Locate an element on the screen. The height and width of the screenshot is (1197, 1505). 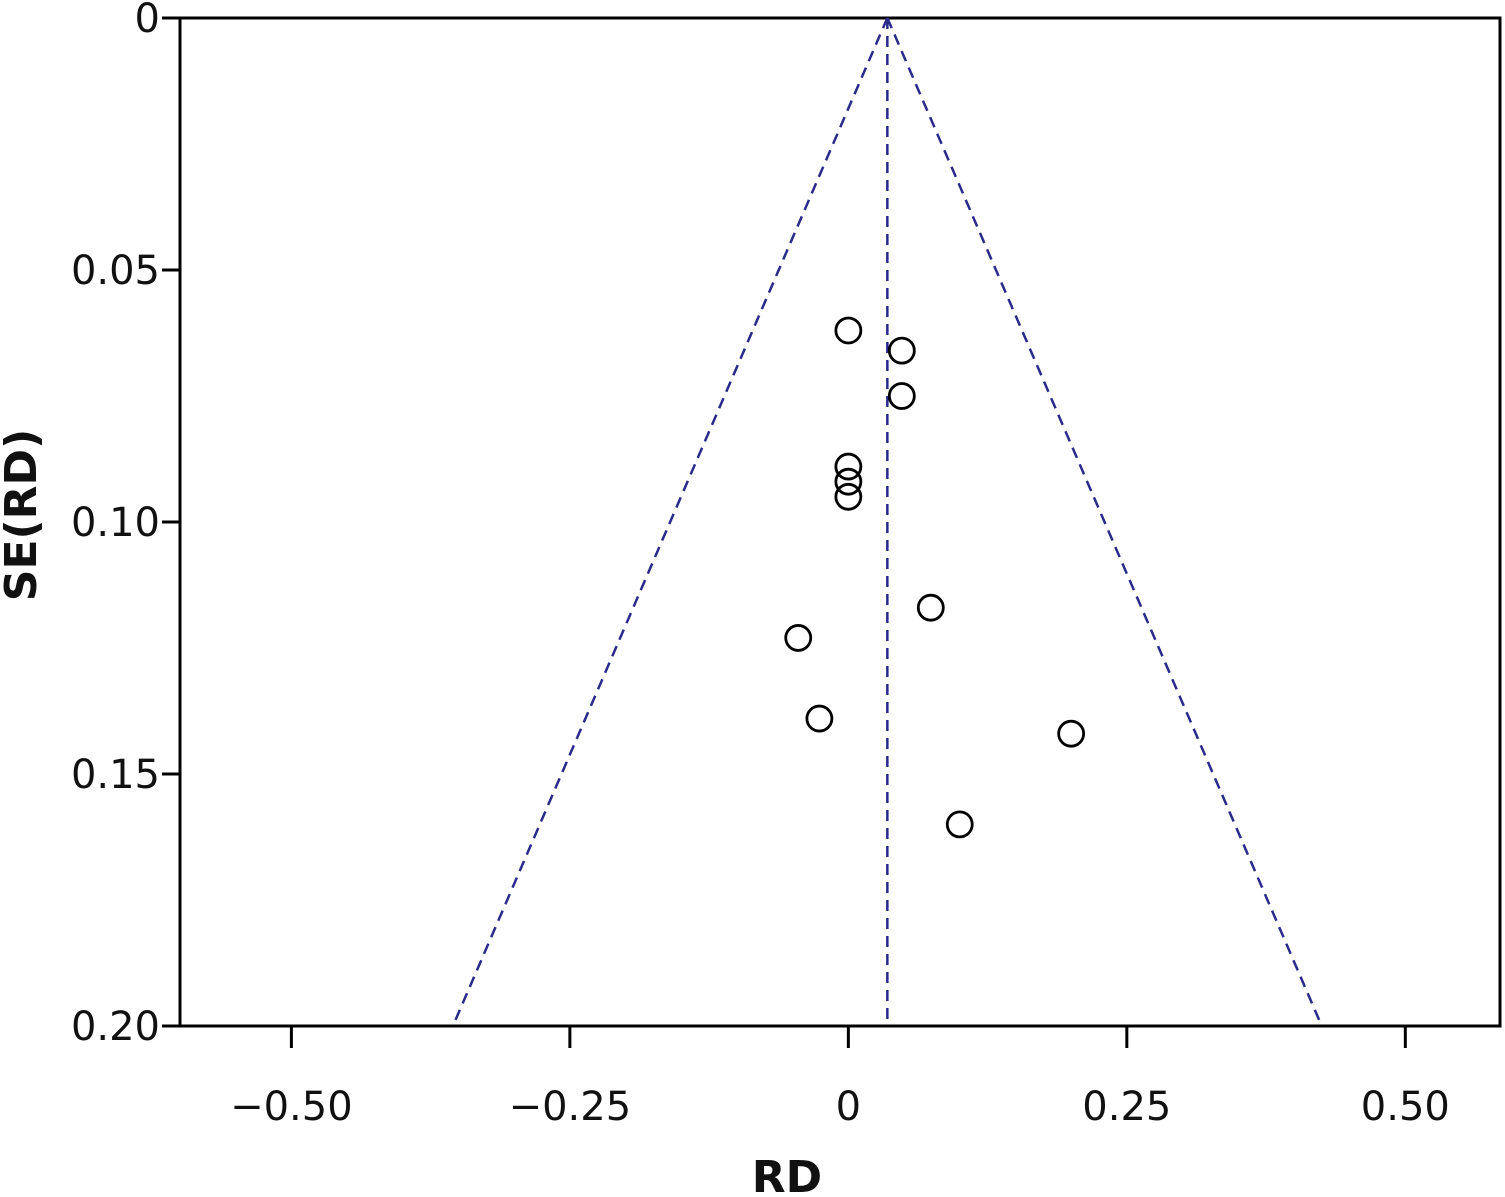
x-tick-label: 0 is located at coordinates (848, 1107).